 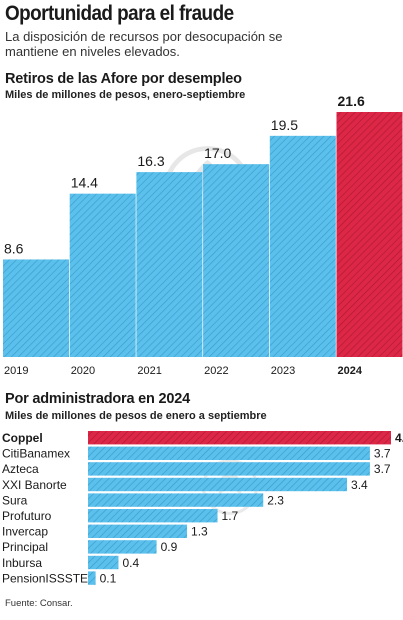 I want to click on hbar-CitiBanamex, so click(x=229, y=453).